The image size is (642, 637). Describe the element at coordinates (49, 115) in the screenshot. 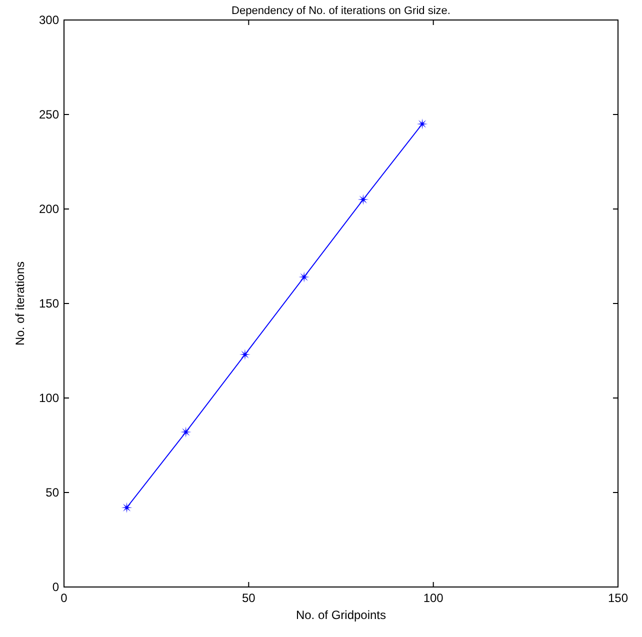

I see `y-tick-label: 250` at that location.